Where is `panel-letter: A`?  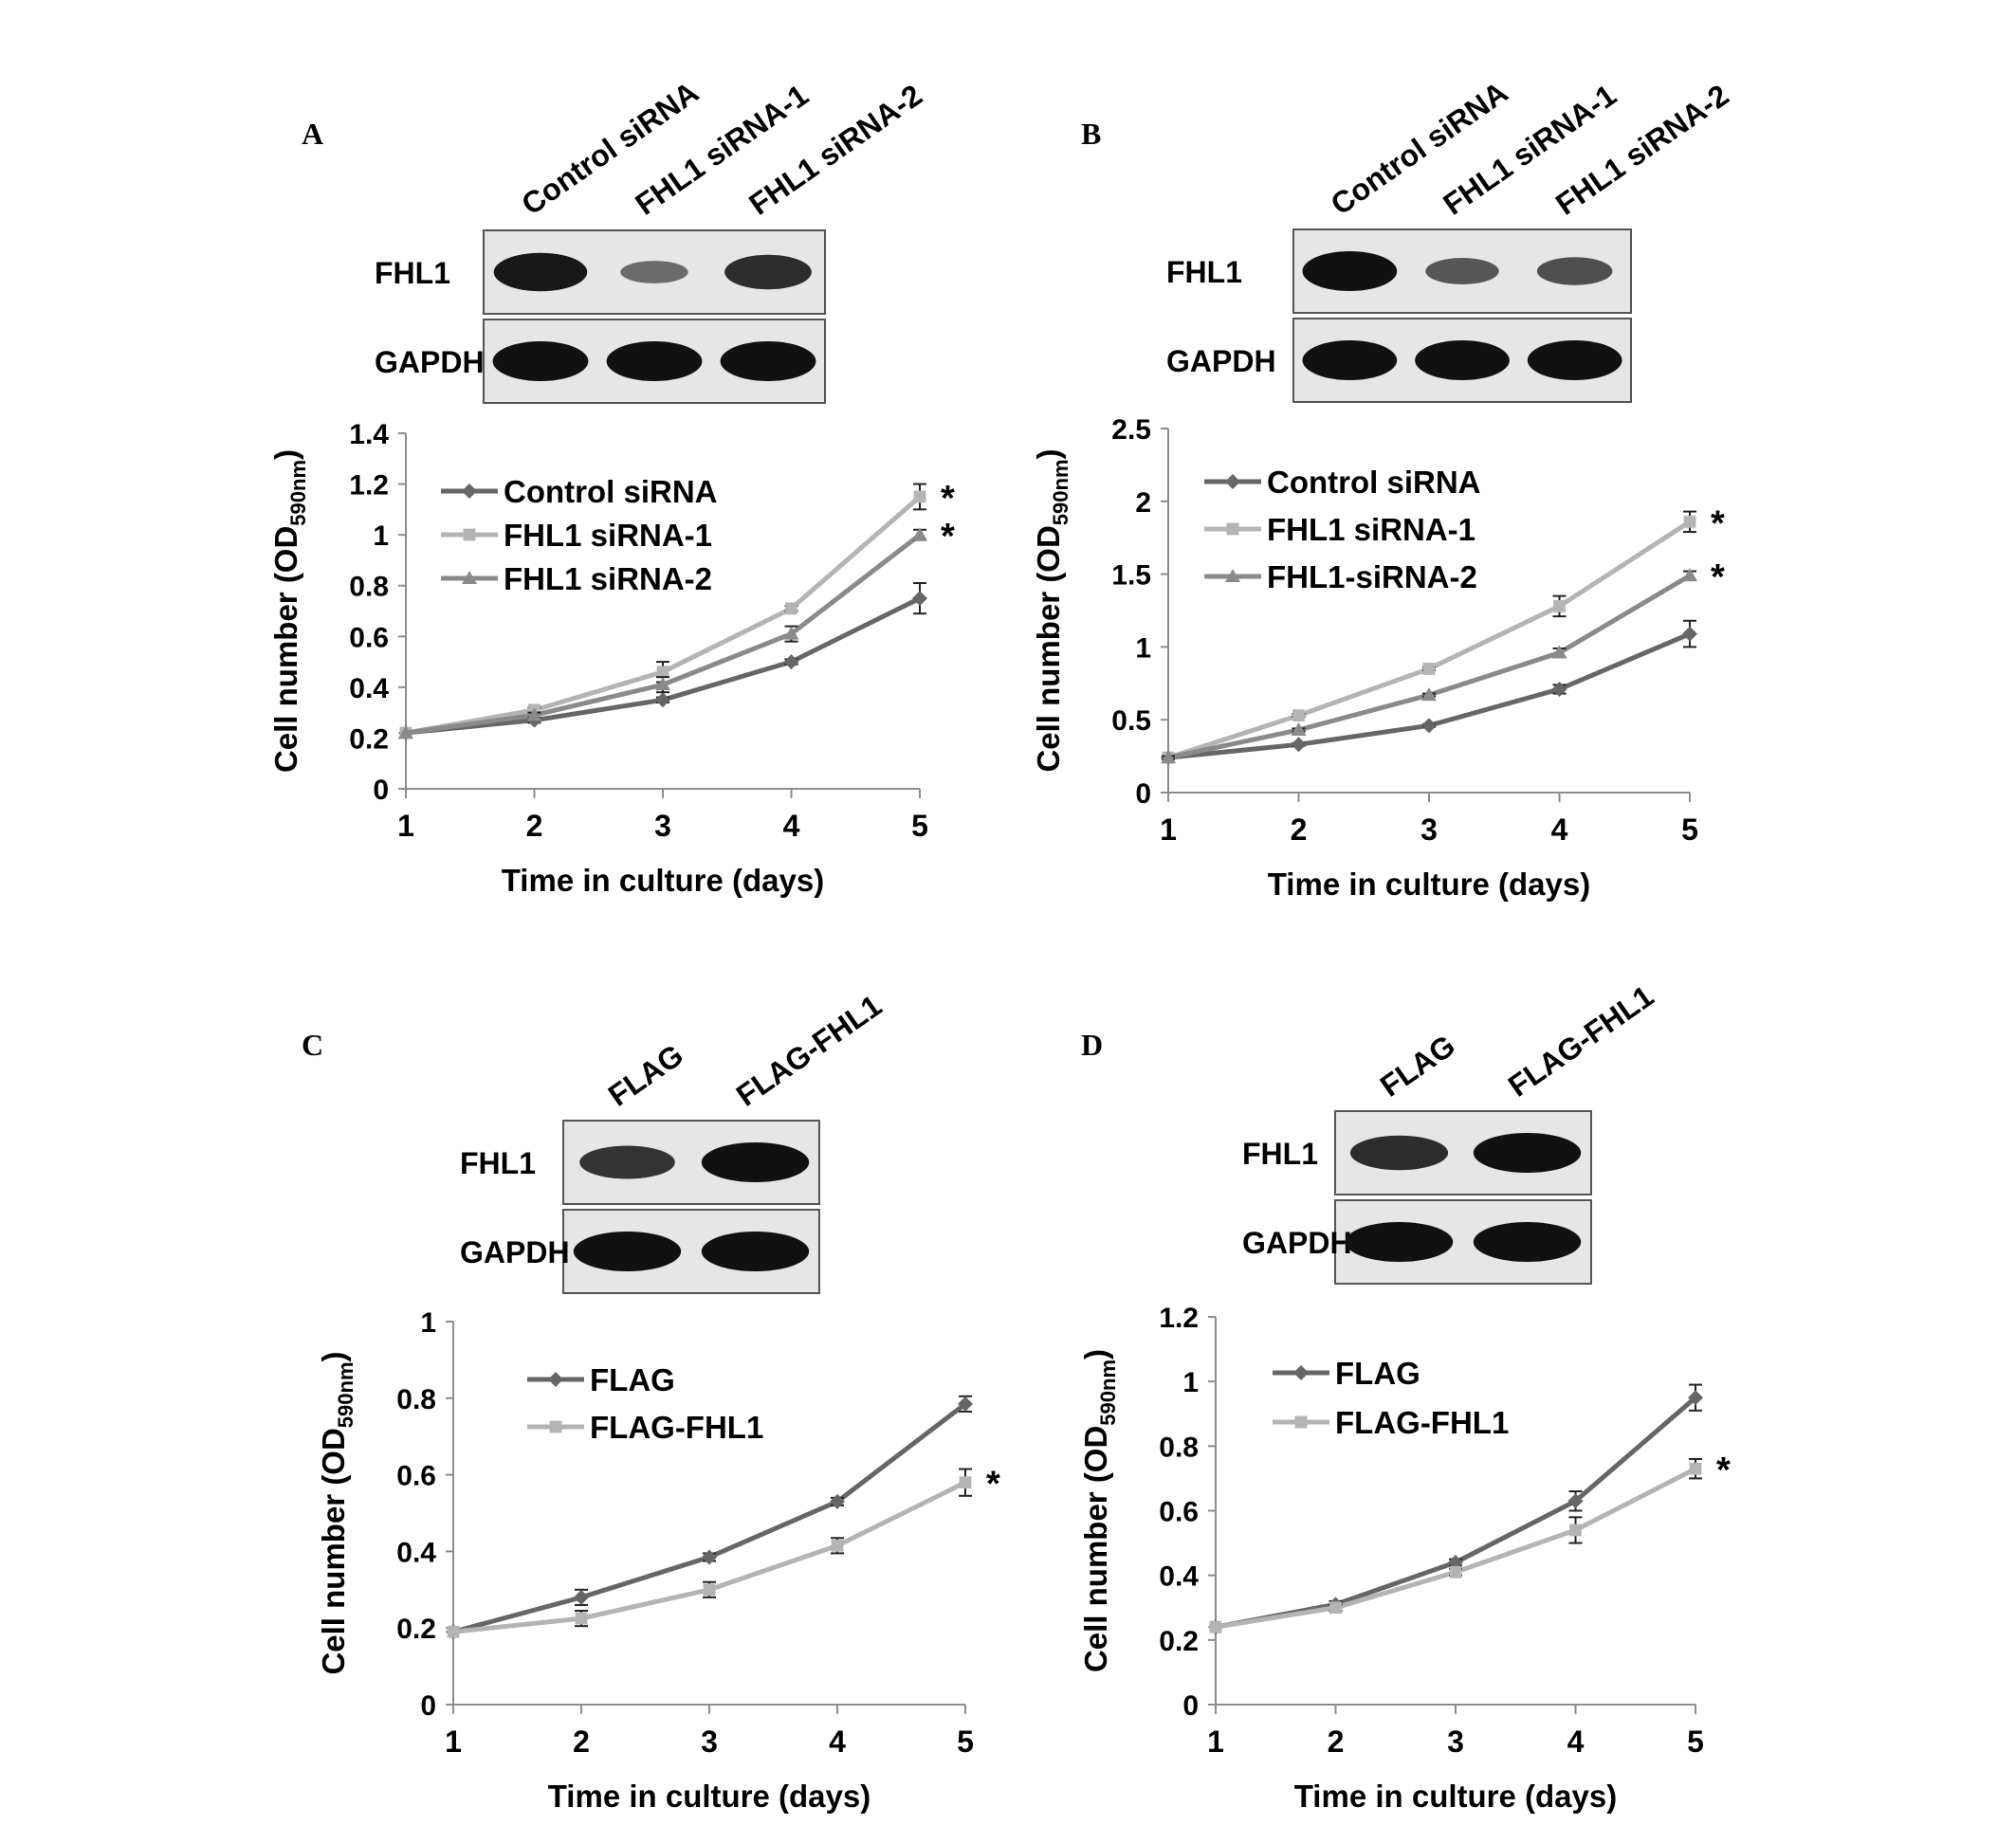 panel-letter: A is located at coordinates (312, 134).